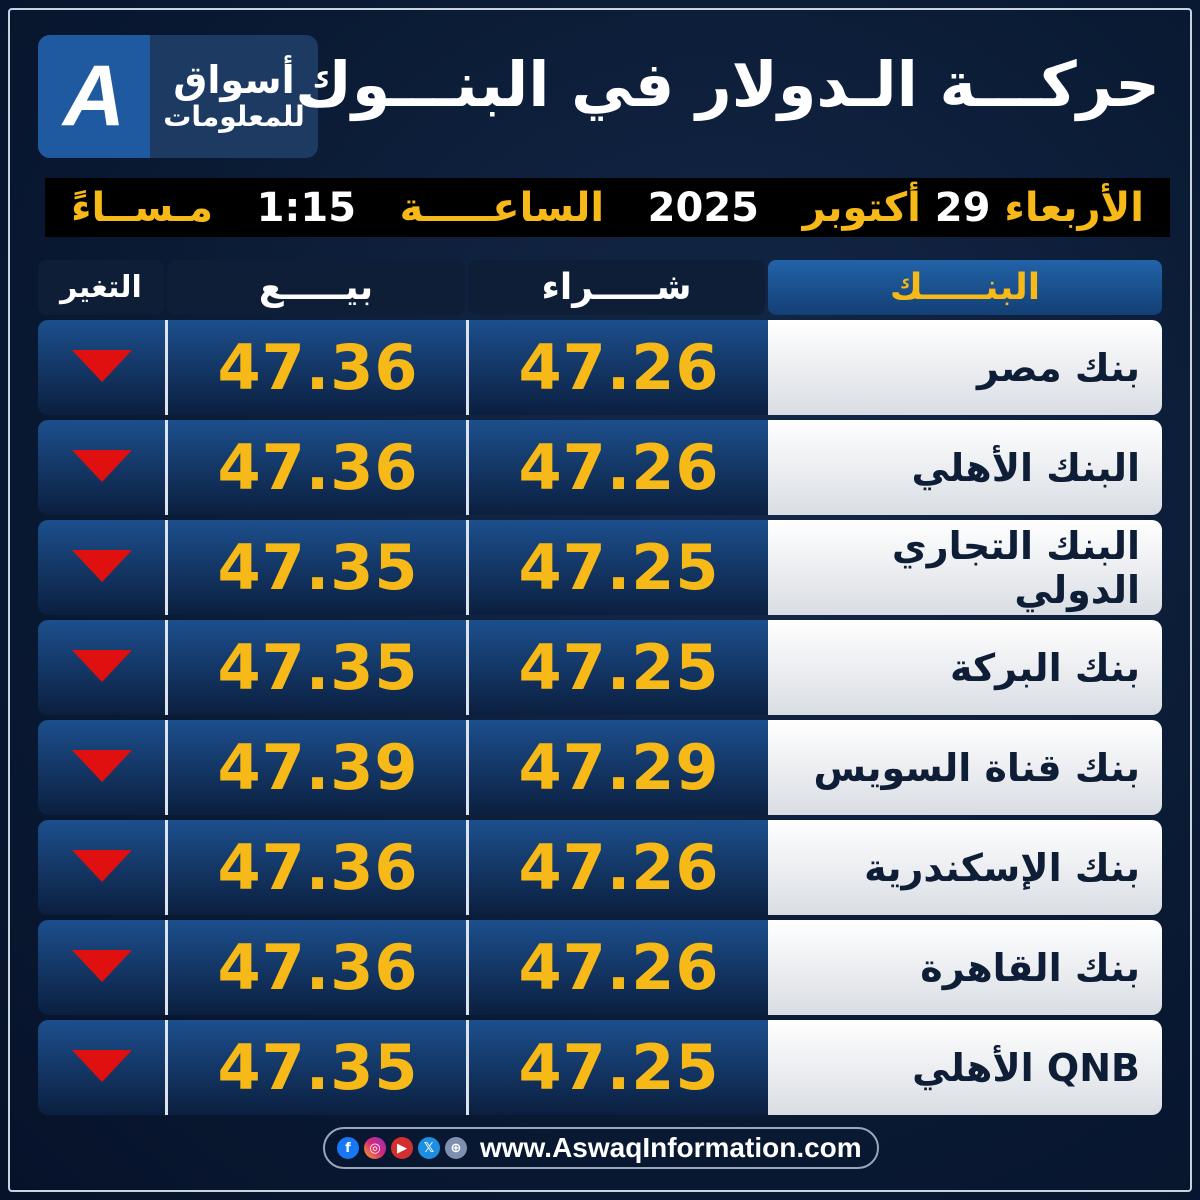  I want to click on logo-line1: أسواق, so click(234, 80).